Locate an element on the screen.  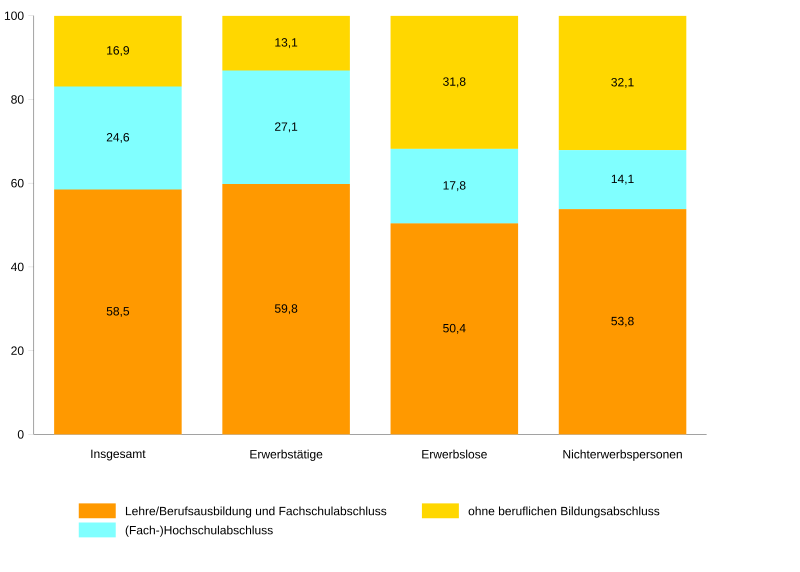
data-label: 24,6 is located at coordinates (118, 137).